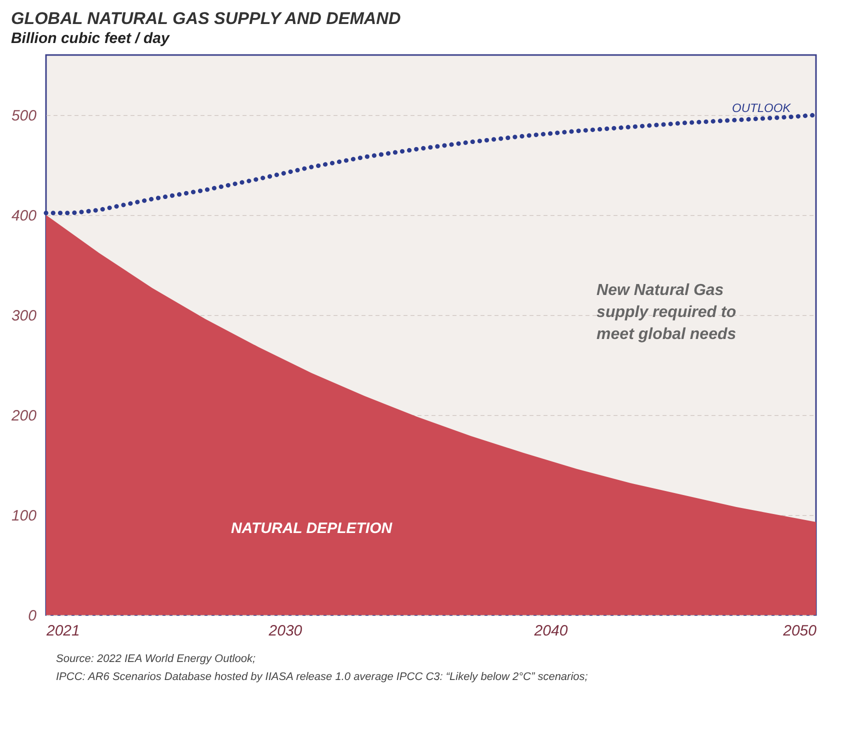 The width and height of the screenshot is (860, 730). I want to click on x-tick-label: 2021, so click(63, 631).